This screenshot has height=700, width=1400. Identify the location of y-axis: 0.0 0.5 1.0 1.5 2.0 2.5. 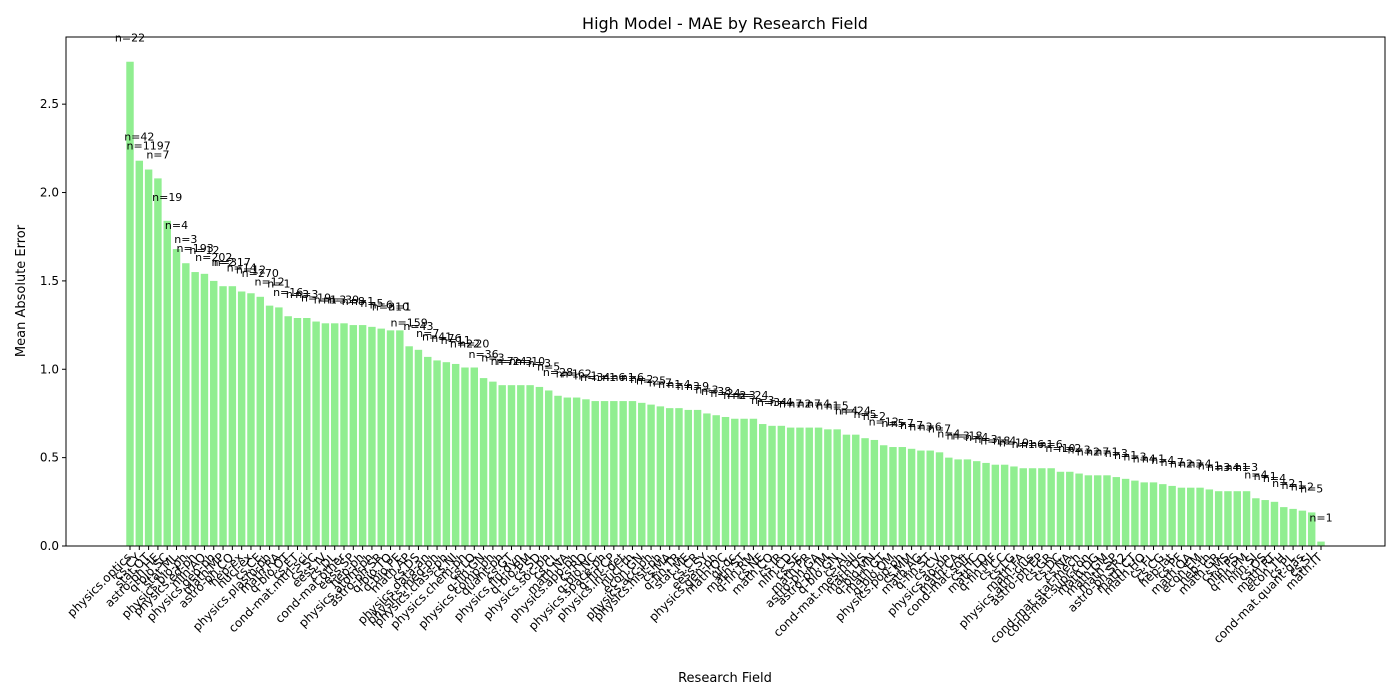
(53, 325).